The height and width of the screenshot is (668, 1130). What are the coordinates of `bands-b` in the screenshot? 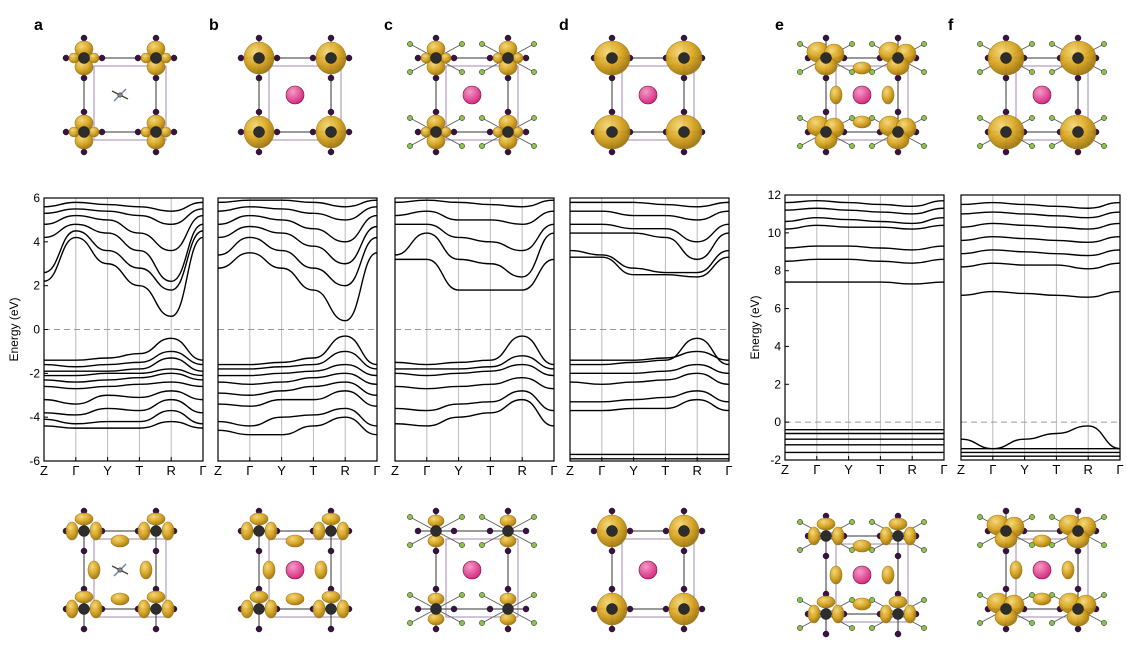 It's located at (297, 317).